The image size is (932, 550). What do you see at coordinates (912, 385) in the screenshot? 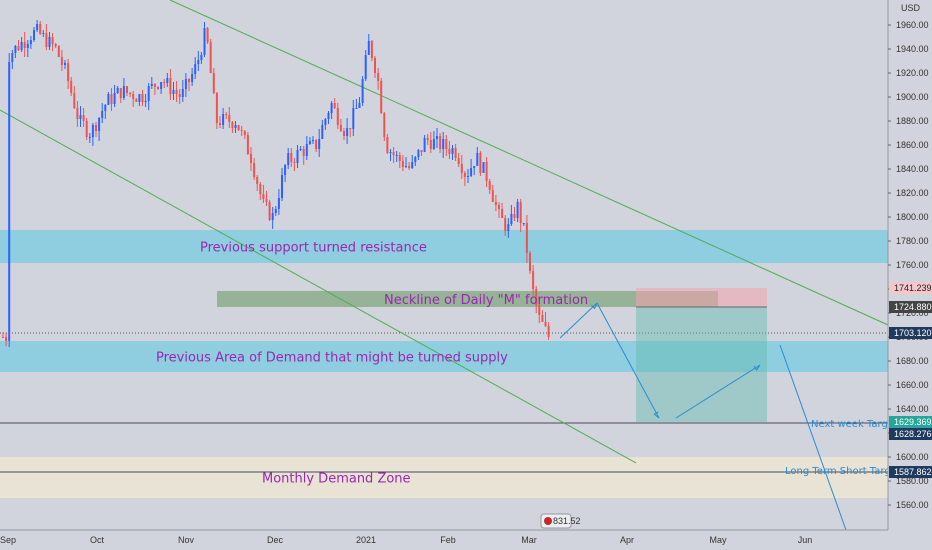
I see `price-tick-label: 1660.00` at bounding box center [912, 385].